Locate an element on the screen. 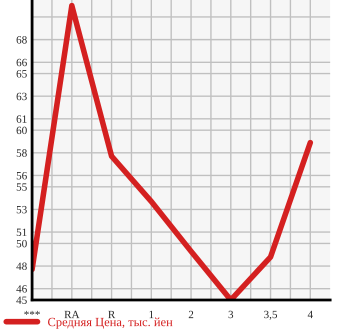  x-tick-label: 3,5 is located at coordinates (271, 315).